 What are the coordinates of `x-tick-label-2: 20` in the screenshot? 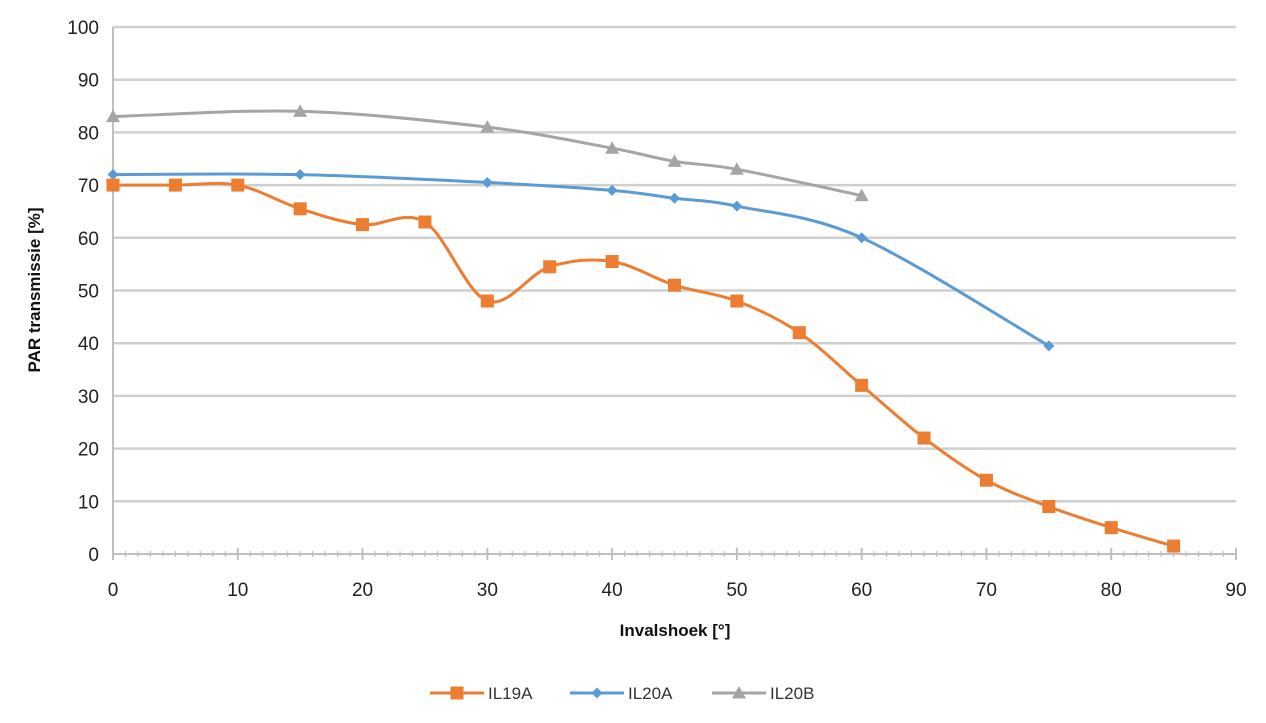 It's located at (362, 590).